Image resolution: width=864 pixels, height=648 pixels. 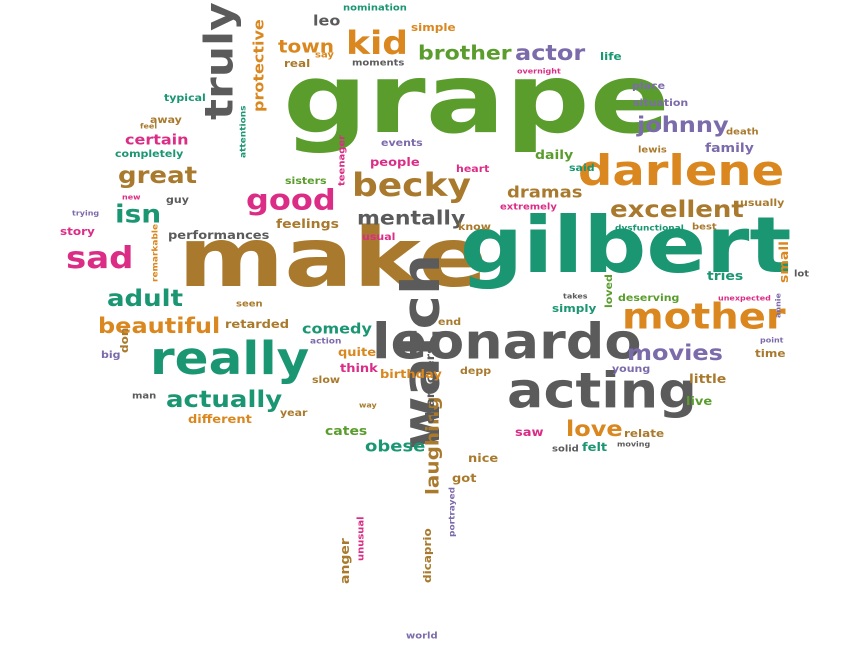 I want to click on word-tries: tries, so click(x=725, y=276).